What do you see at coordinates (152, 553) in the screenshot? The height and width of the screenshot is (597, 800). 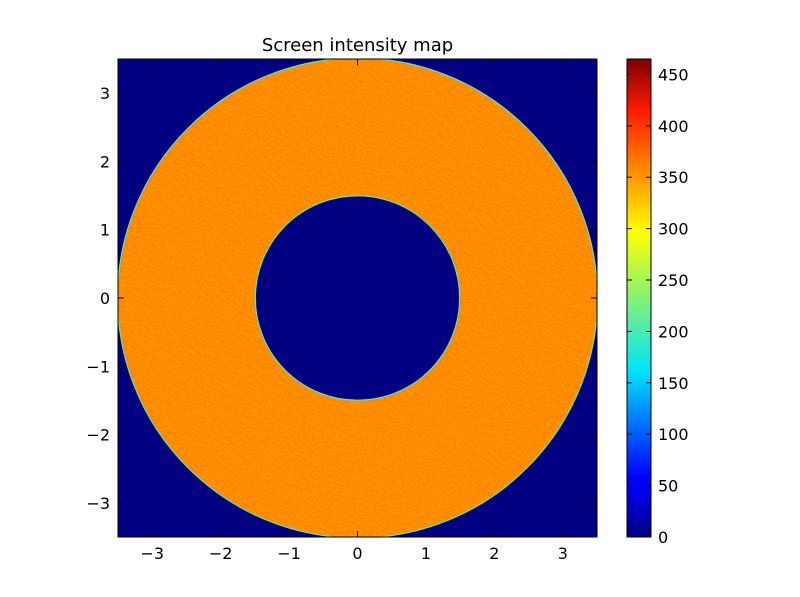 I see `x-tick-label: −3` at bounding box center [152, 553].